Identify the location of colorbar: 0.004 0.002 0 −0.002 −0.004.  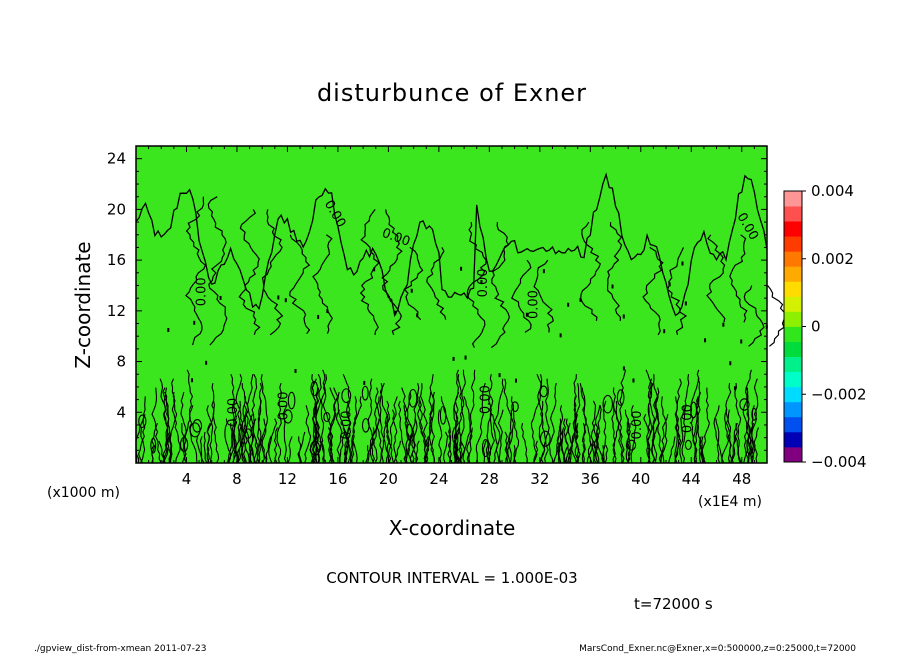
(825, 326).